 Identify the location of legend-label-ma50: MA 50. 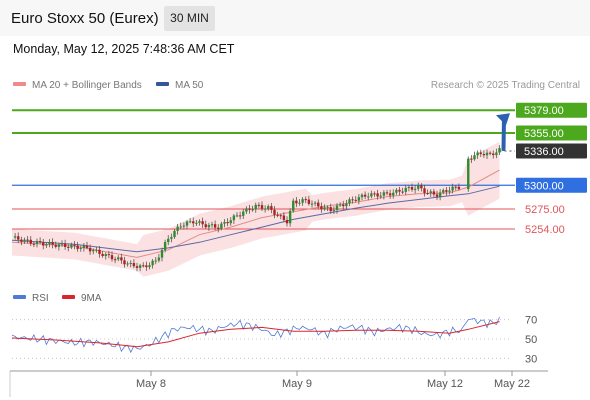
(189, 85).